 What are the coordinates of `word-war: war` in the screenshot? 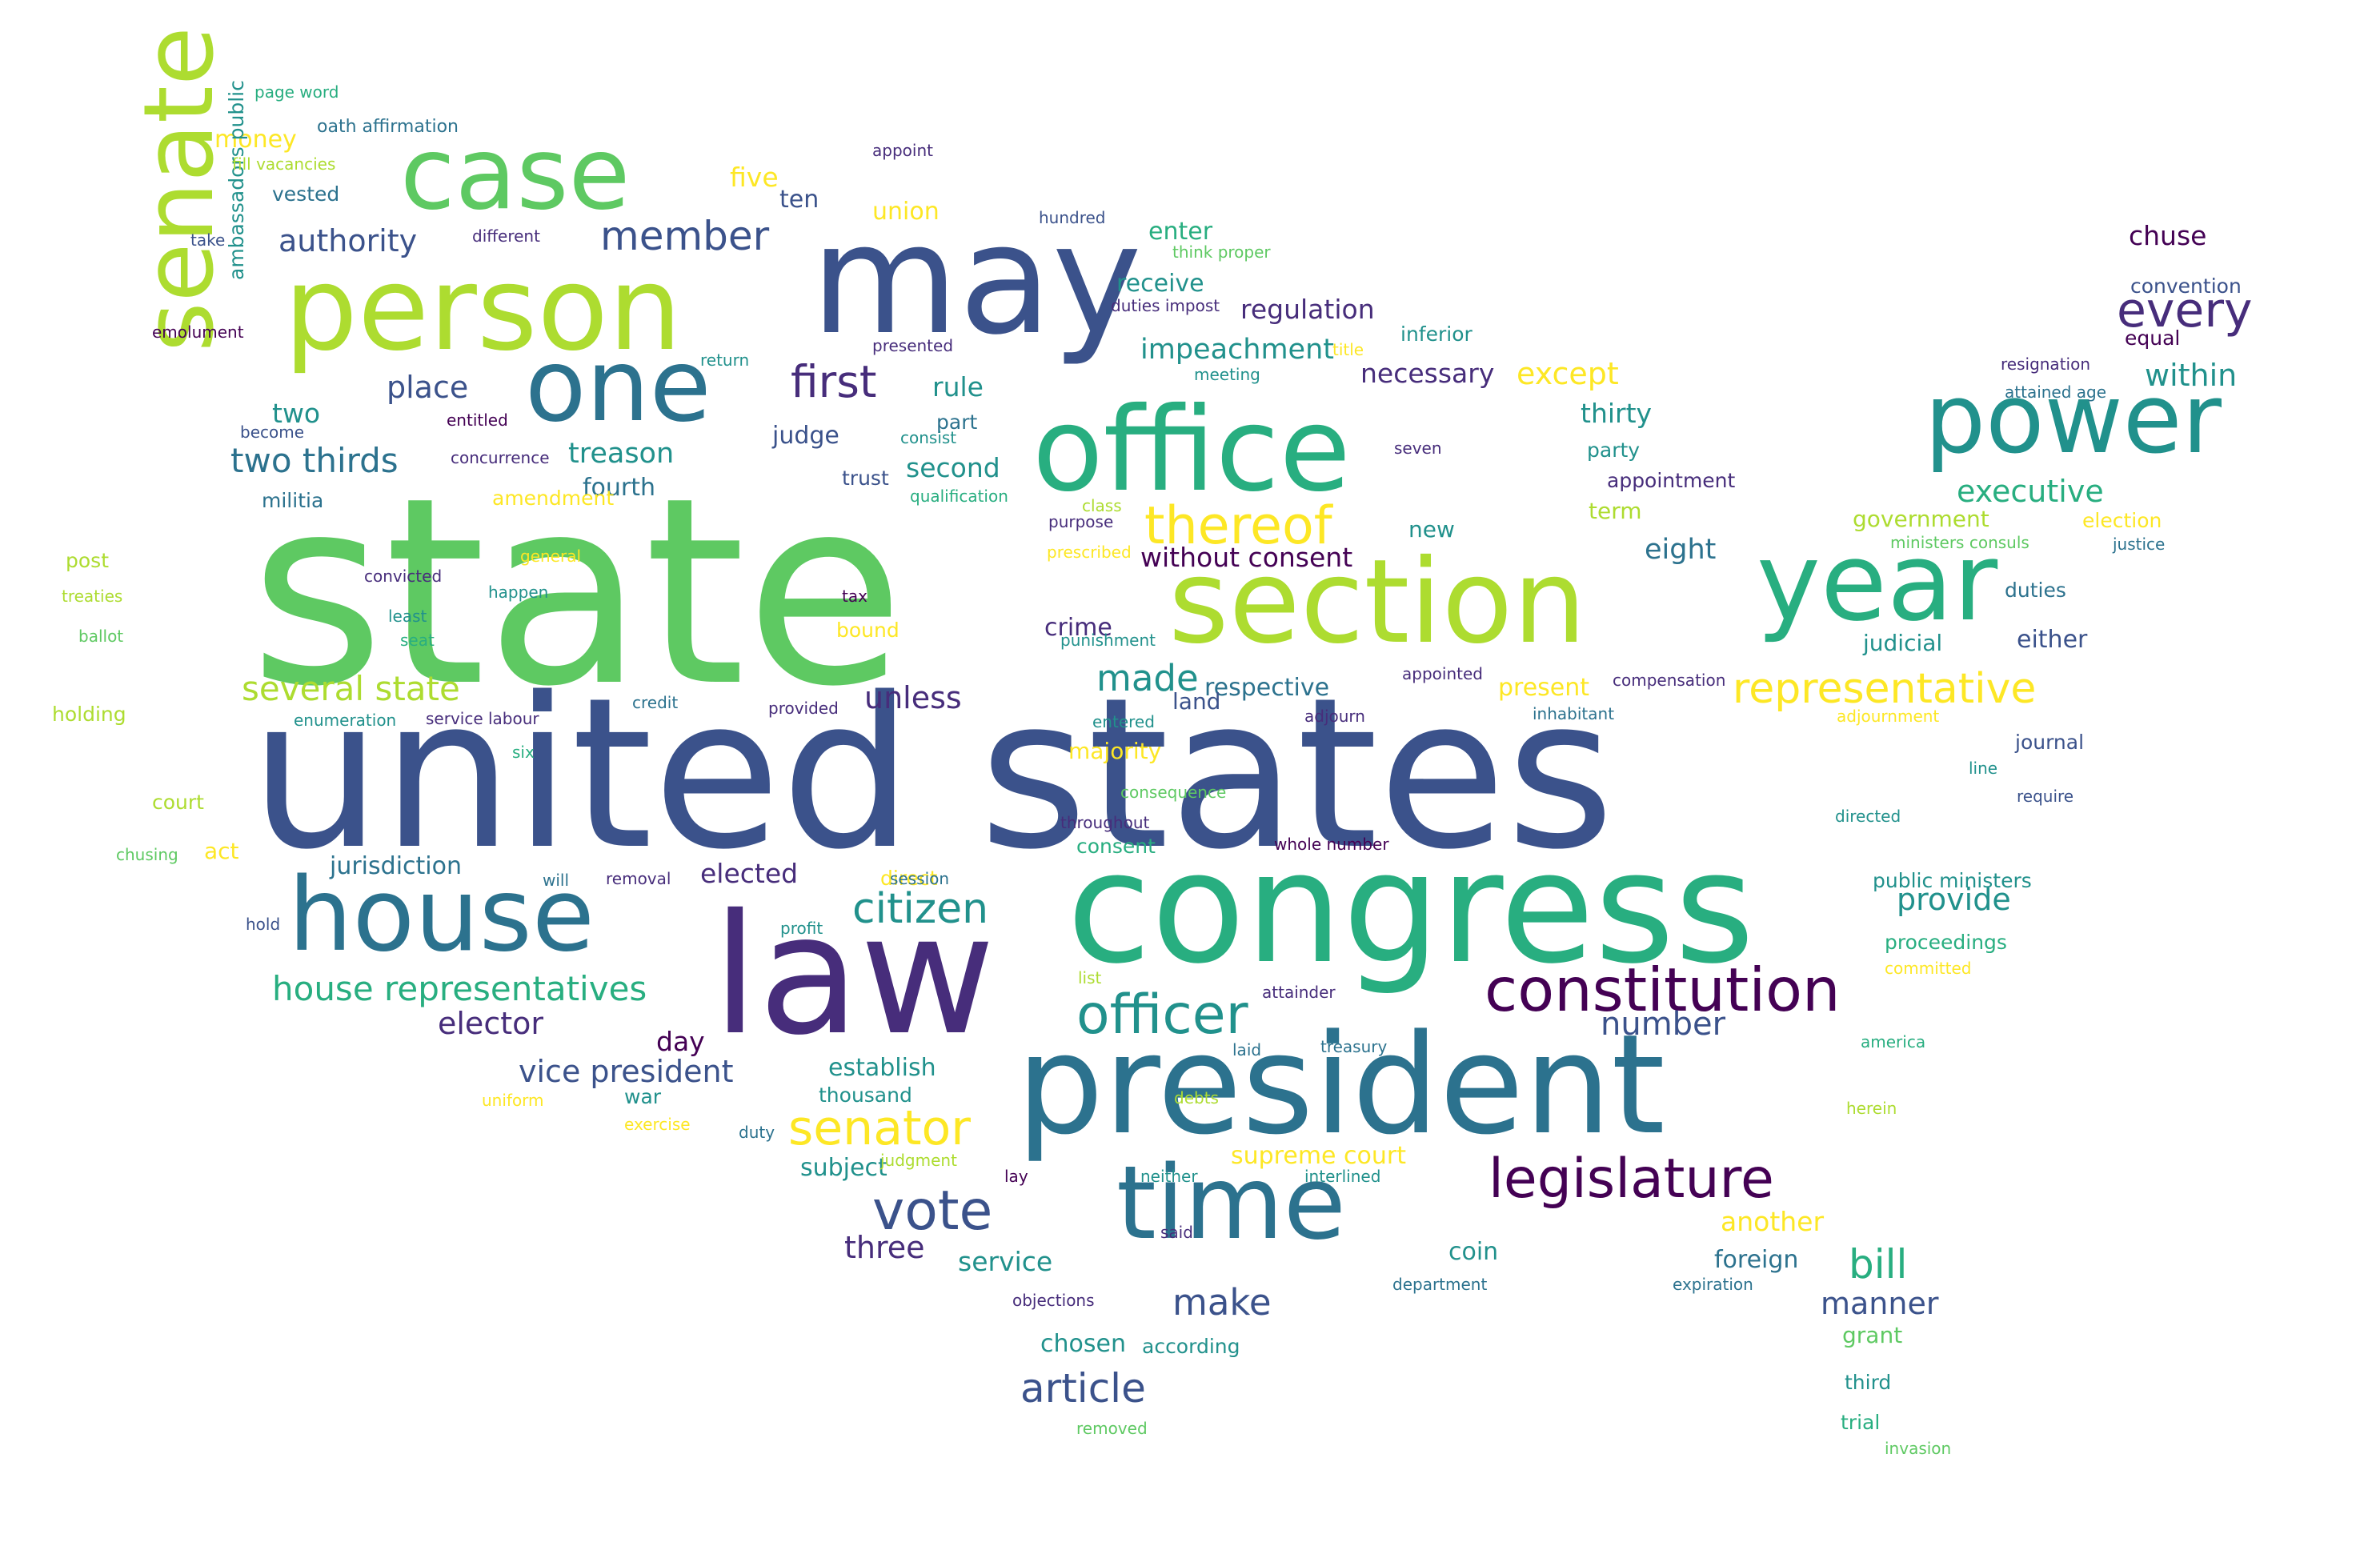 It's located at (643, 1096).